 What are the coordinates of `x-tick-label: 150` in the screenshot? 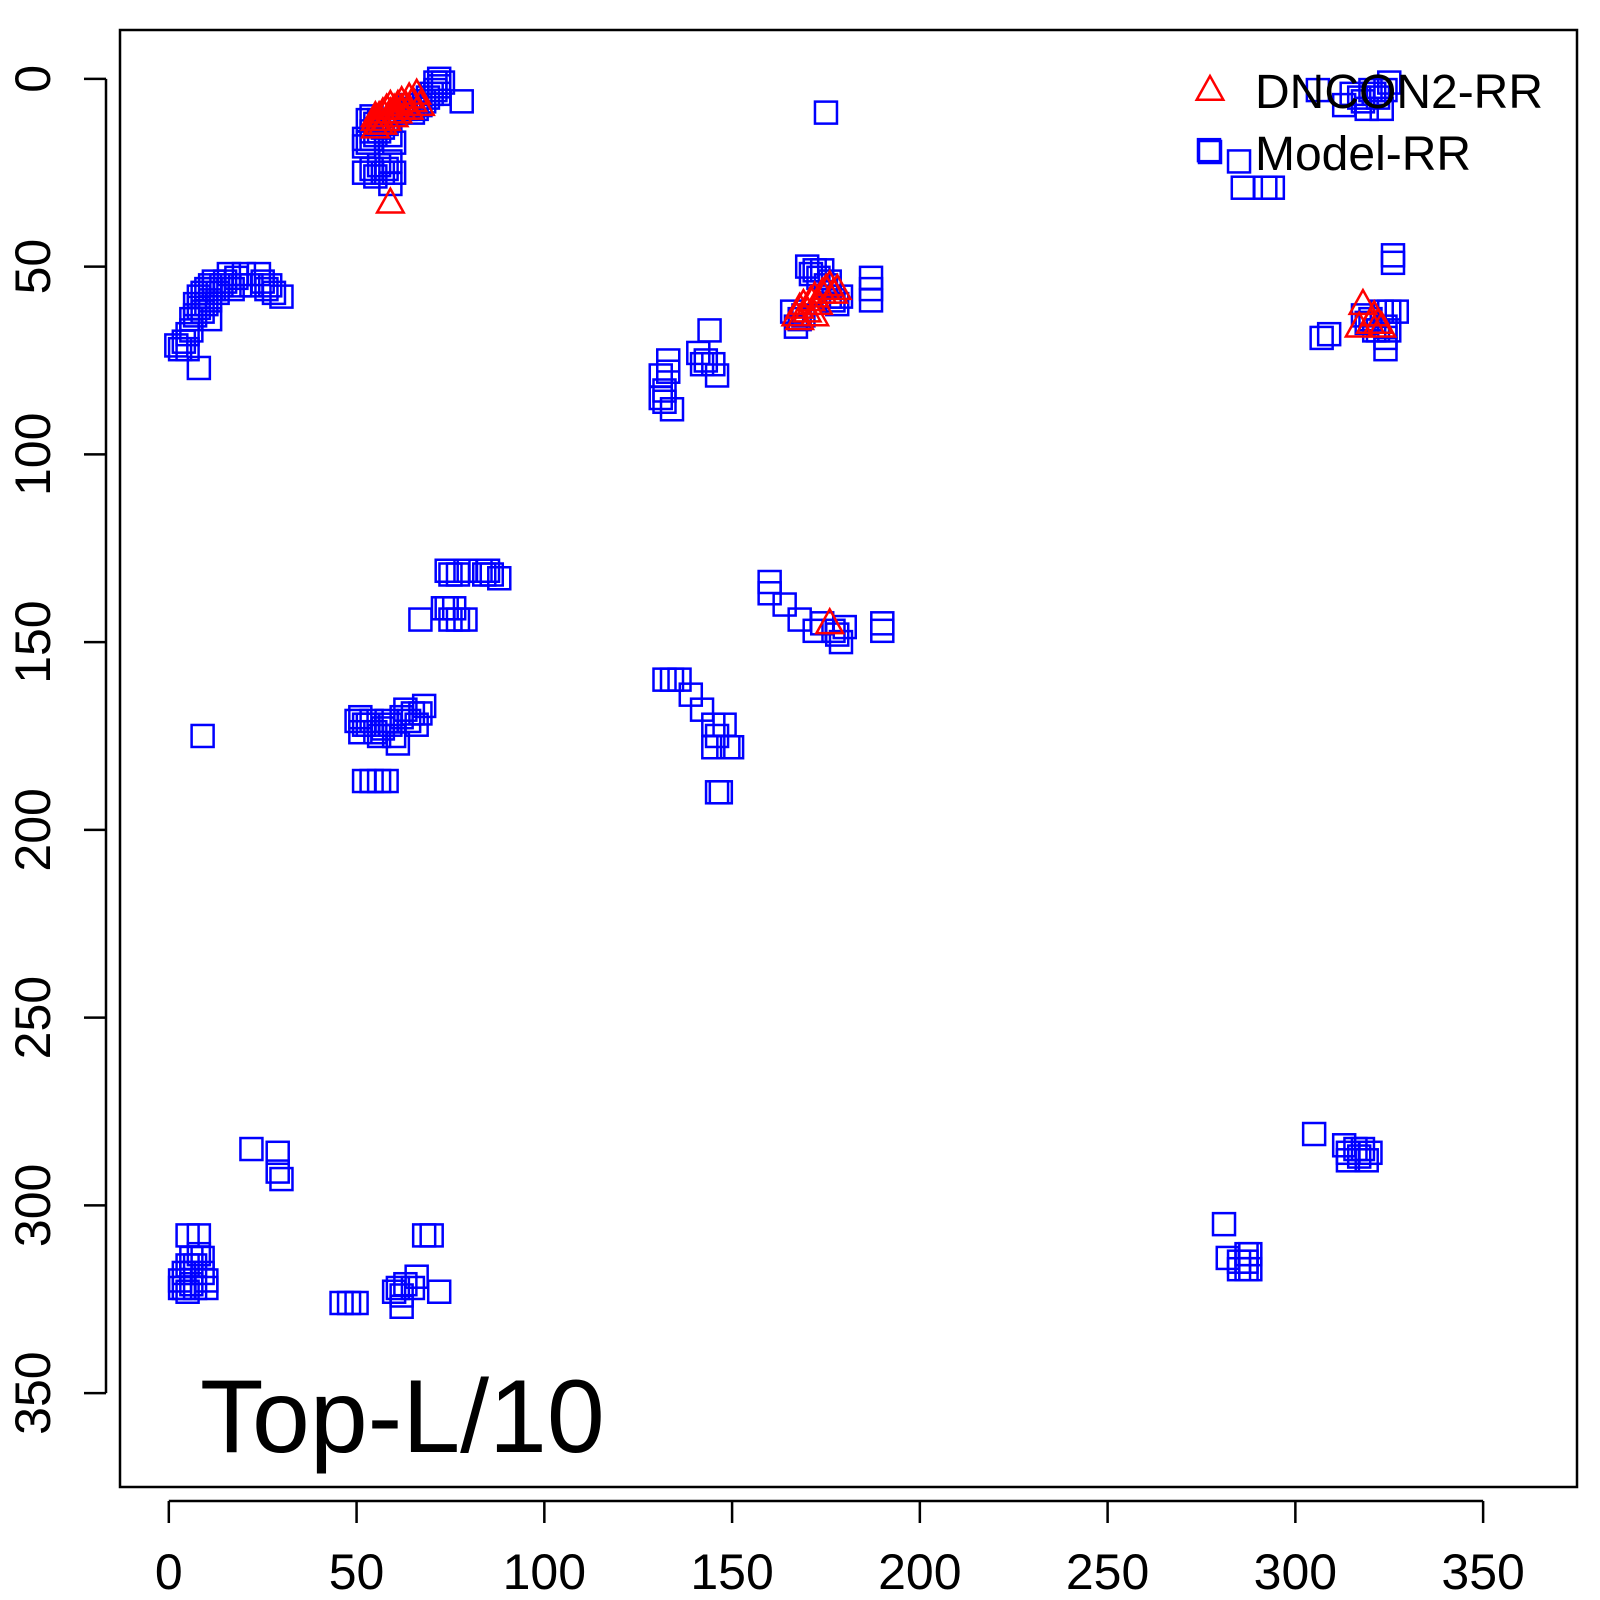 It's located at (731, 1572).